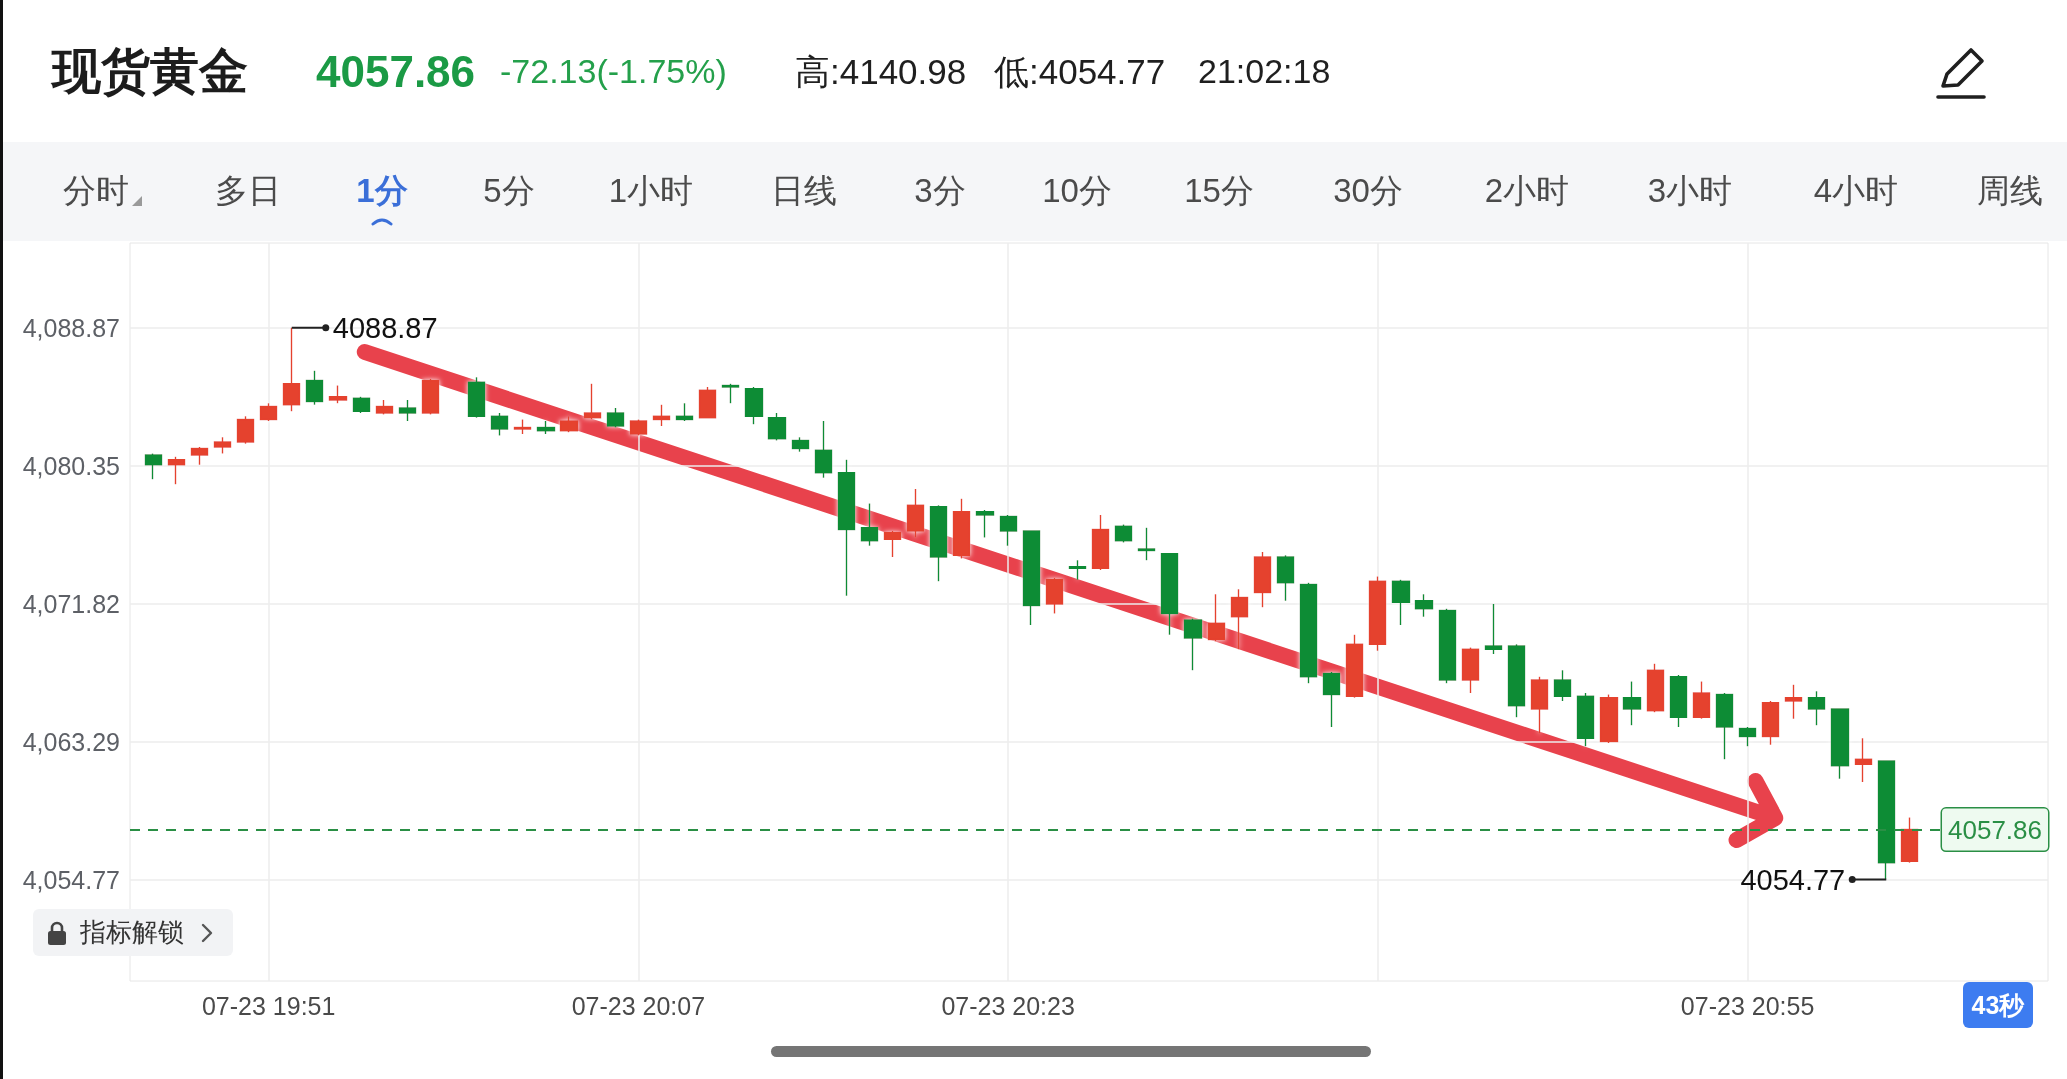 This screenshot has width=2067, height=1079. I want to click on y-tick-label: 4,080.35, so click(71, 465).